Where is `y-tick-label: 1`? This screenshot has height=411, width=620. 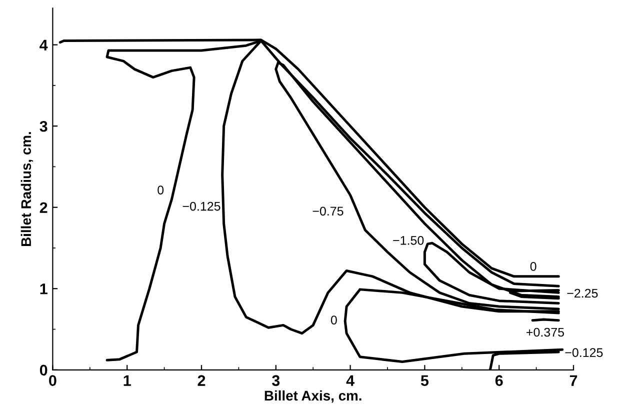 y-tick-label: 1 is located at coordinates (44, 289).